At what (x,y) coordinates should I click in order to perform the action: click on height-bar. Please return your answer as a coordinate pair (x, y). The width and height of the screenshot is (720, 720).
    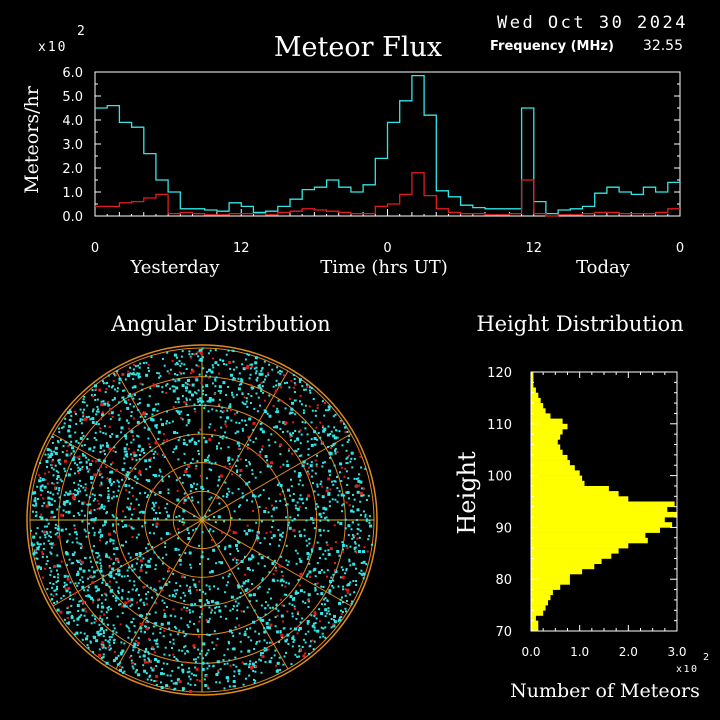
    Looking at the image, I should click on (547, 421).